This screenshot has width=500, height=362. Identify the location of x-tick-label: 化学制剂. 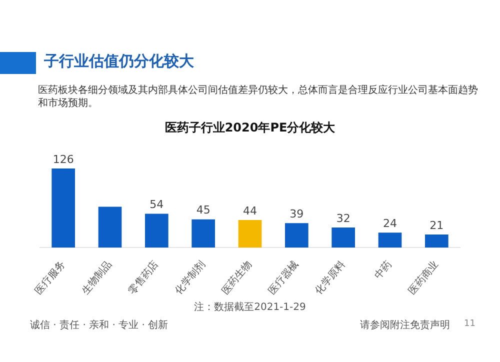
(190, 277).